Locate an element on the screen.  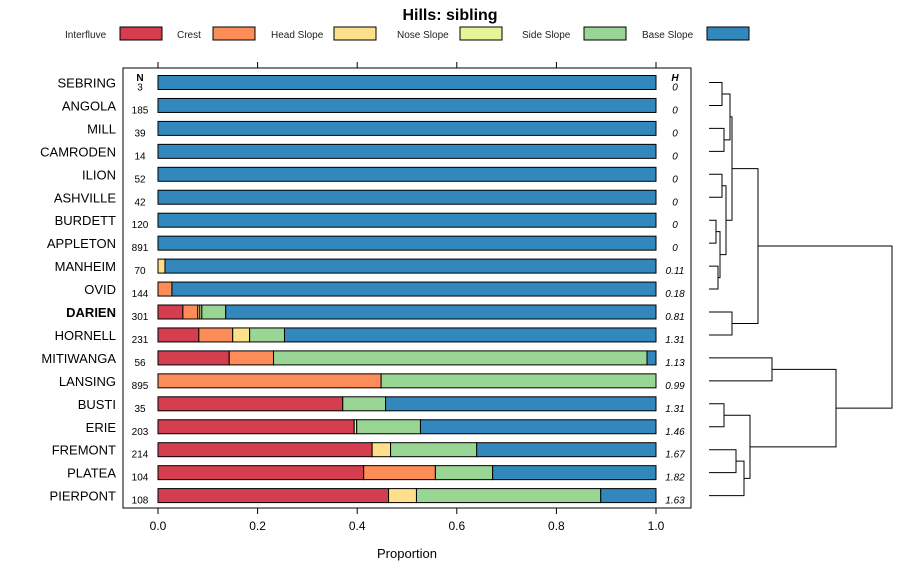
n-value: 35 is located at coordinates (140, 409).